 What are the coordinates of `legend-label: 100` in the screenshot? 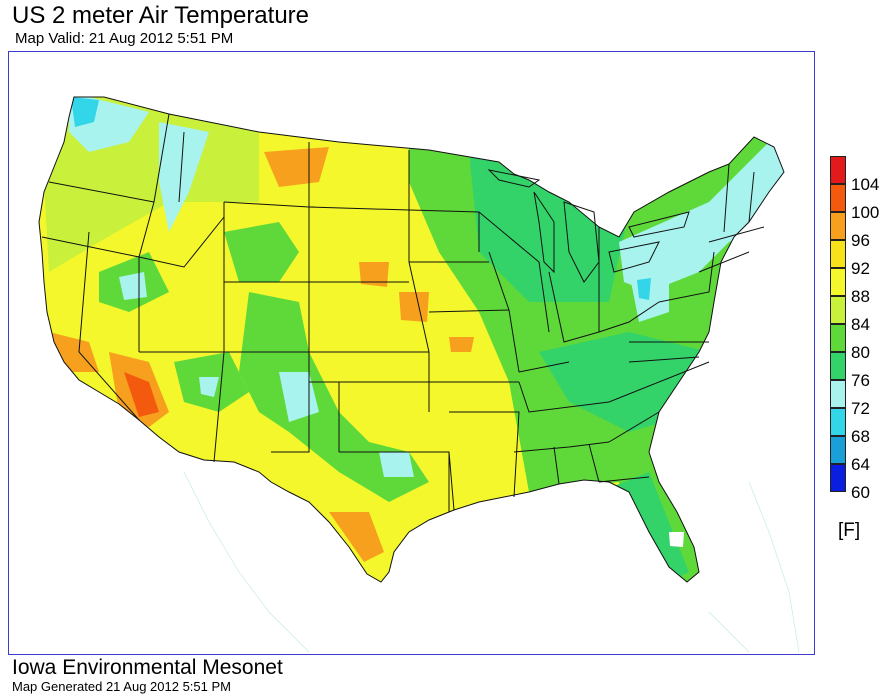 It's located at (865, 212).